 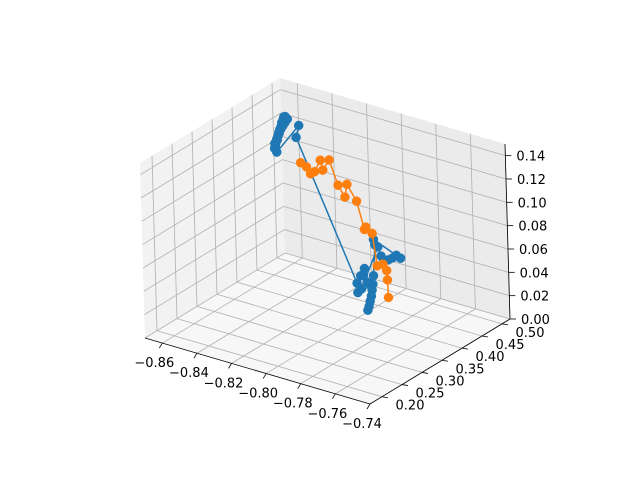 I want to click on x-axis-line, so click(x=257, y=371).